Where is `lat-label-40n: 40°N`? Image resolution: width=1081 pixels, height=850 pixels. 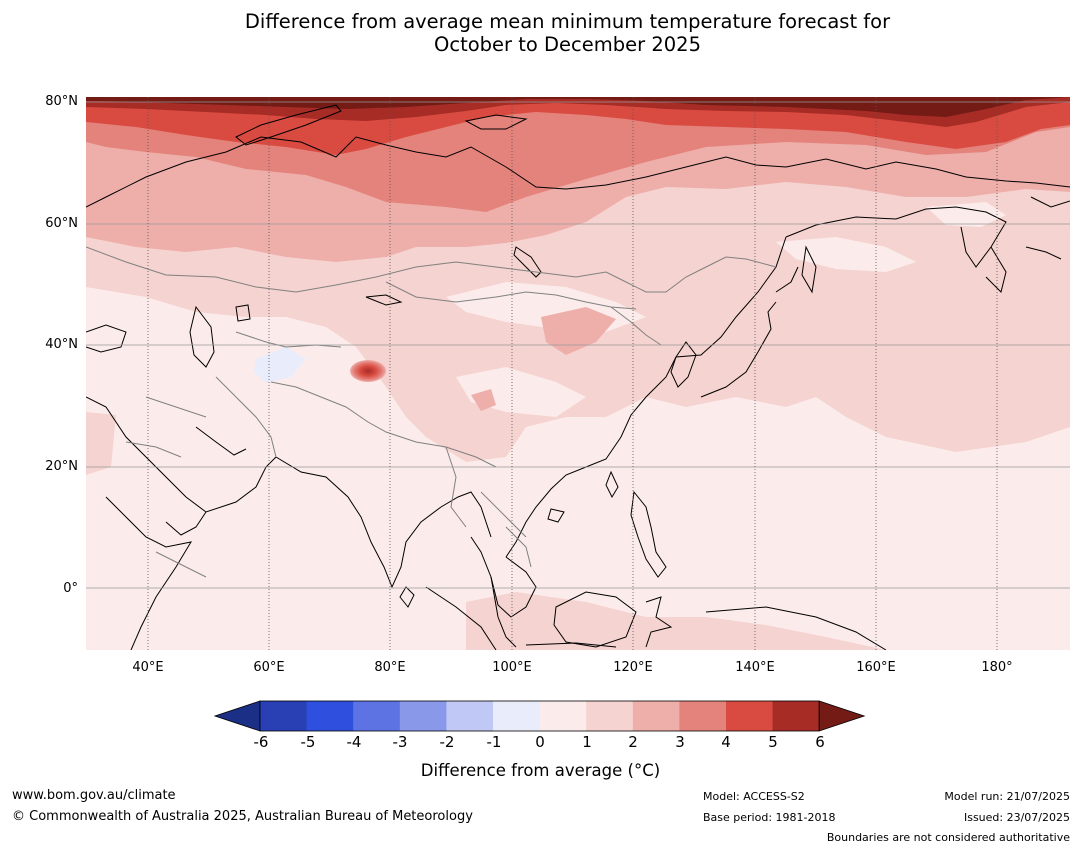
lat-label-40n: 40°N is located at coordinates (61, 344).